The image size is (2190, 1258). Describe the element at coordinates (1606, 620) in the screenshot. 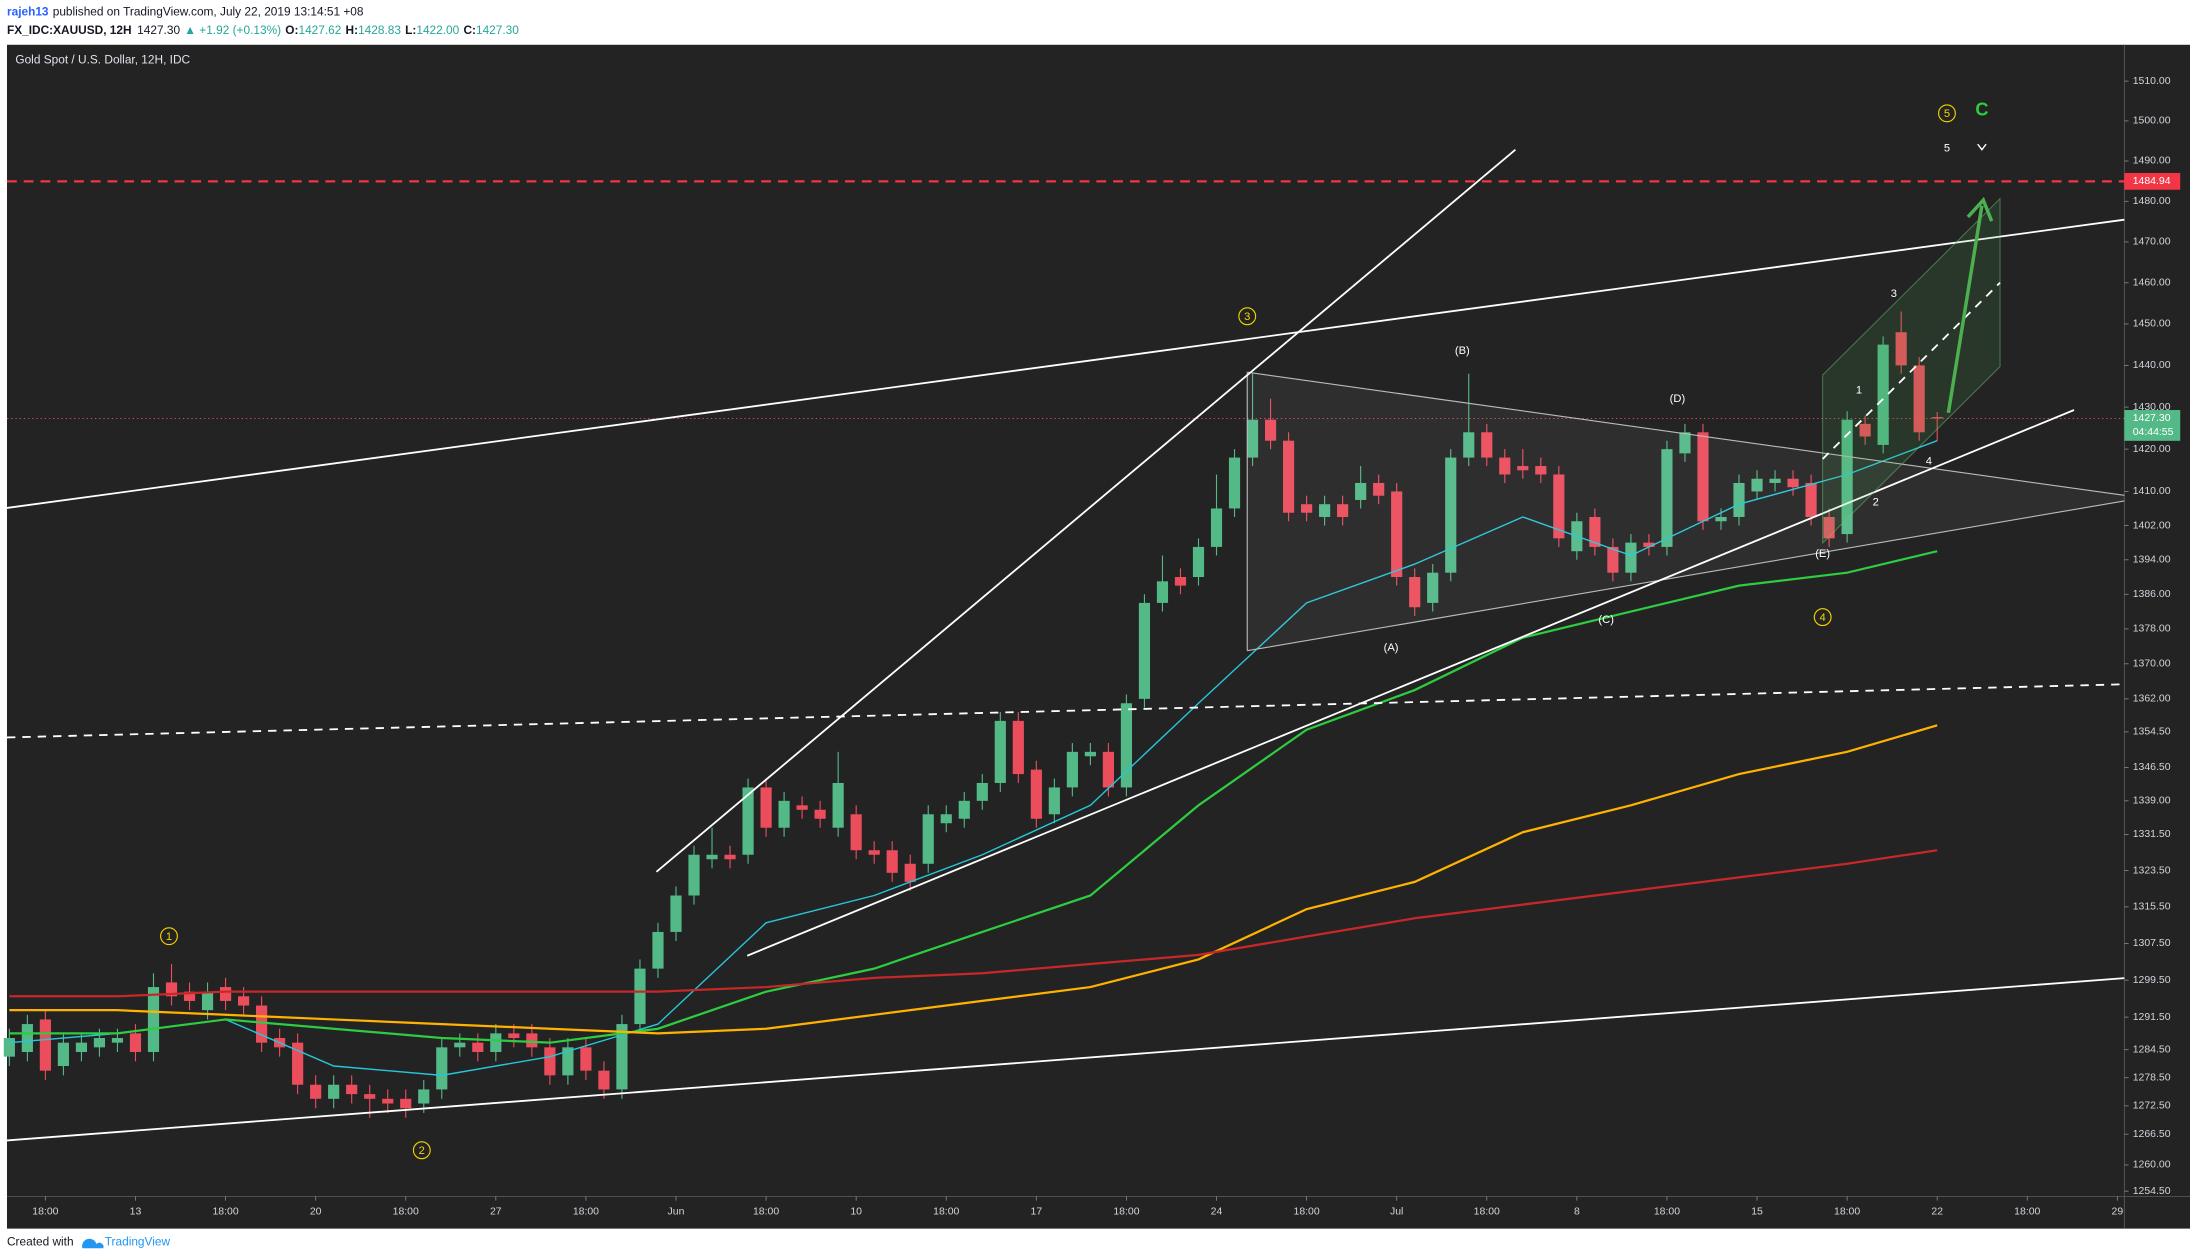

I see `wave-label: (C)` at that location.